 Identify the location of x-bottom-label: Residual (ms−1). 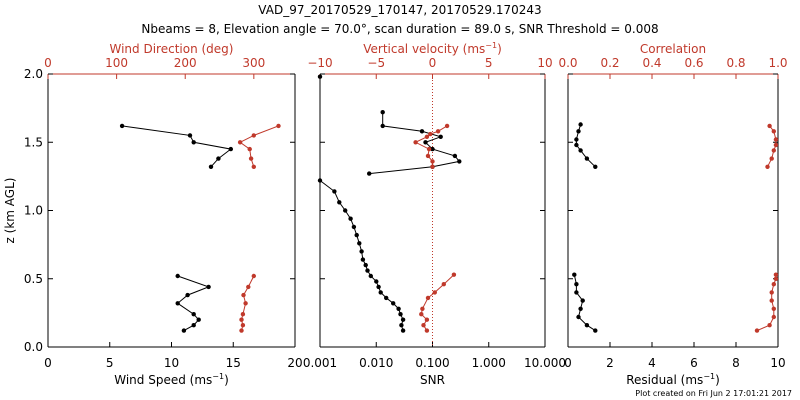
(673, 379).